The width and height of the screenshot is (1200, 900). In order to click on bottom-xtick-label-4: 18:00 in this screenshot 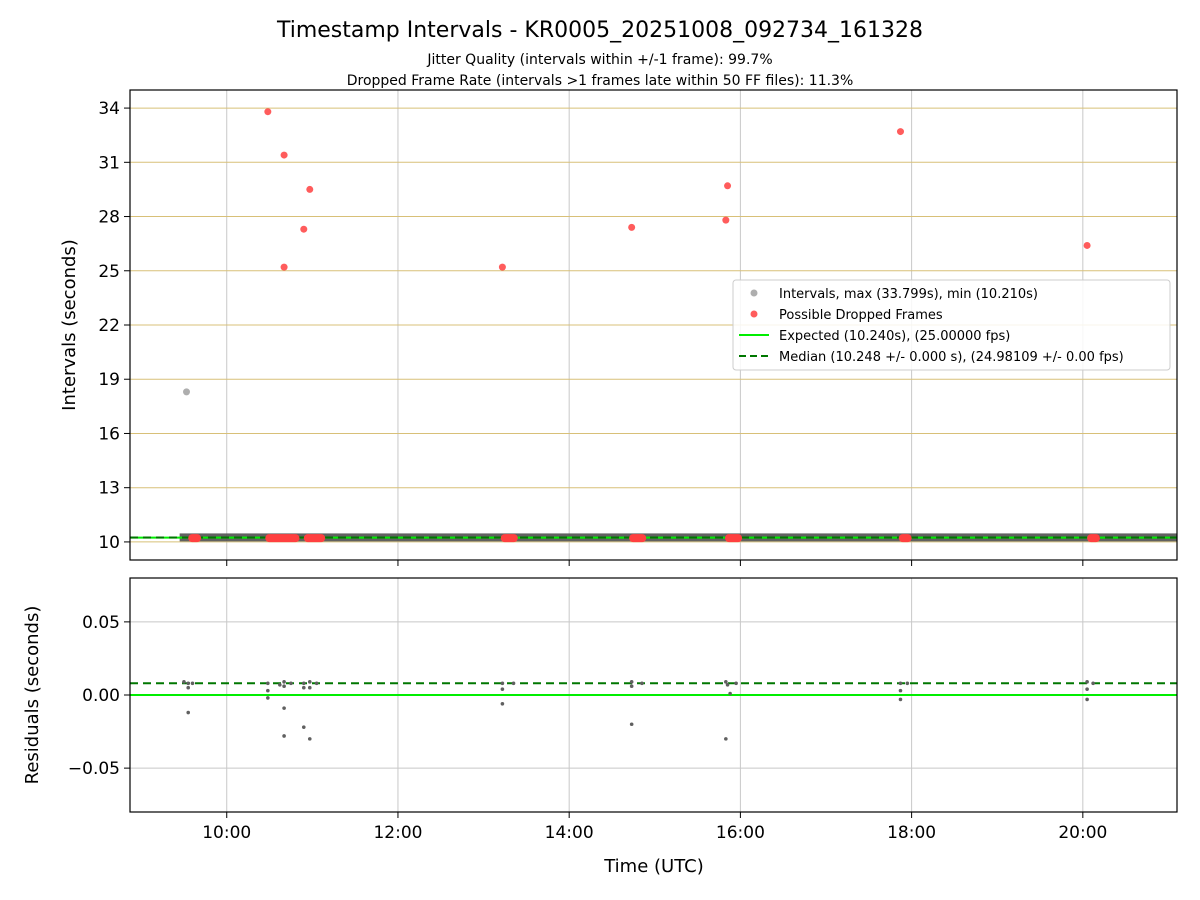, I will do `click(911, 833)`.